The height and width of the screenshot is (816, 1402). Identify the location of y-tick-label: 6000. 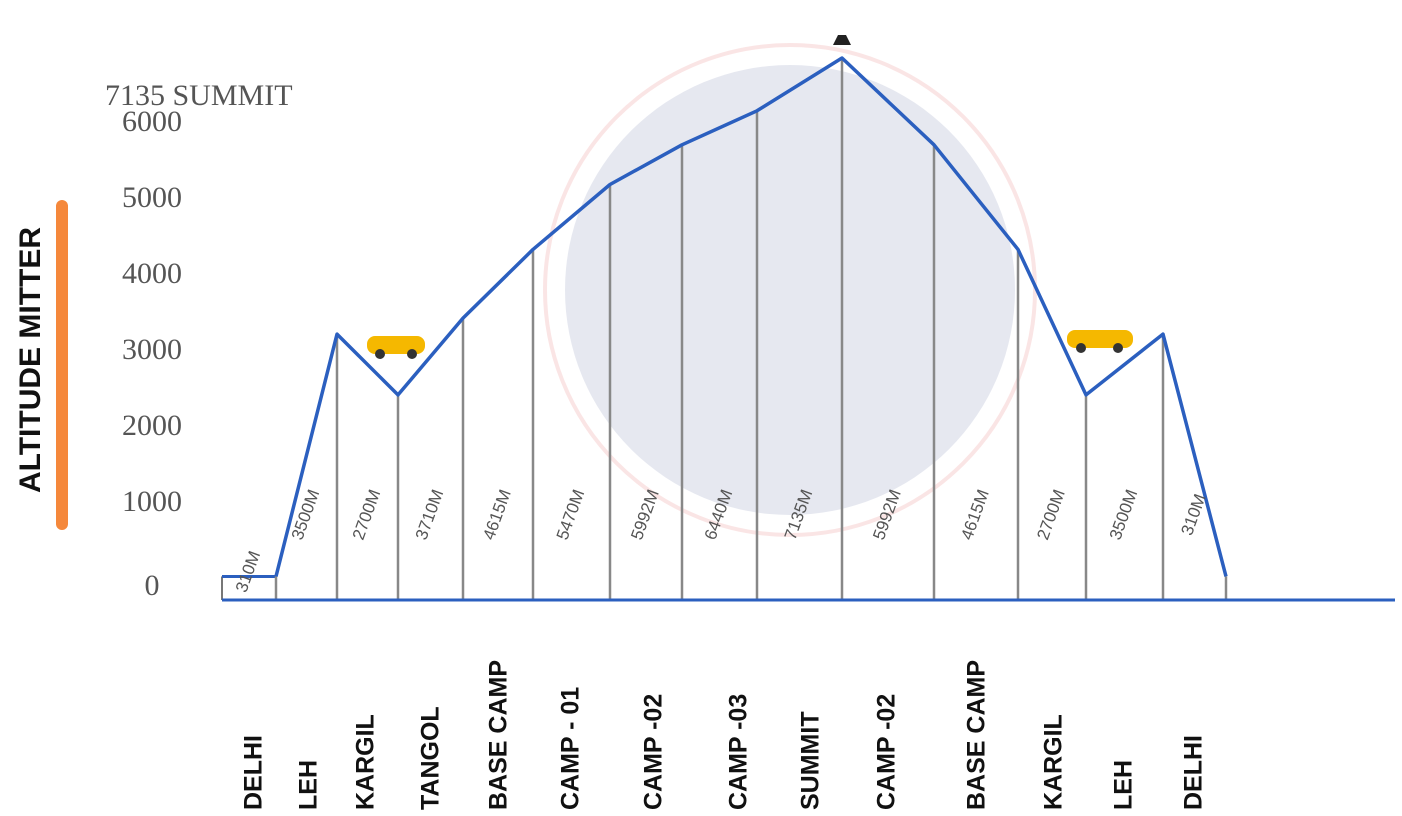
(152, 121).